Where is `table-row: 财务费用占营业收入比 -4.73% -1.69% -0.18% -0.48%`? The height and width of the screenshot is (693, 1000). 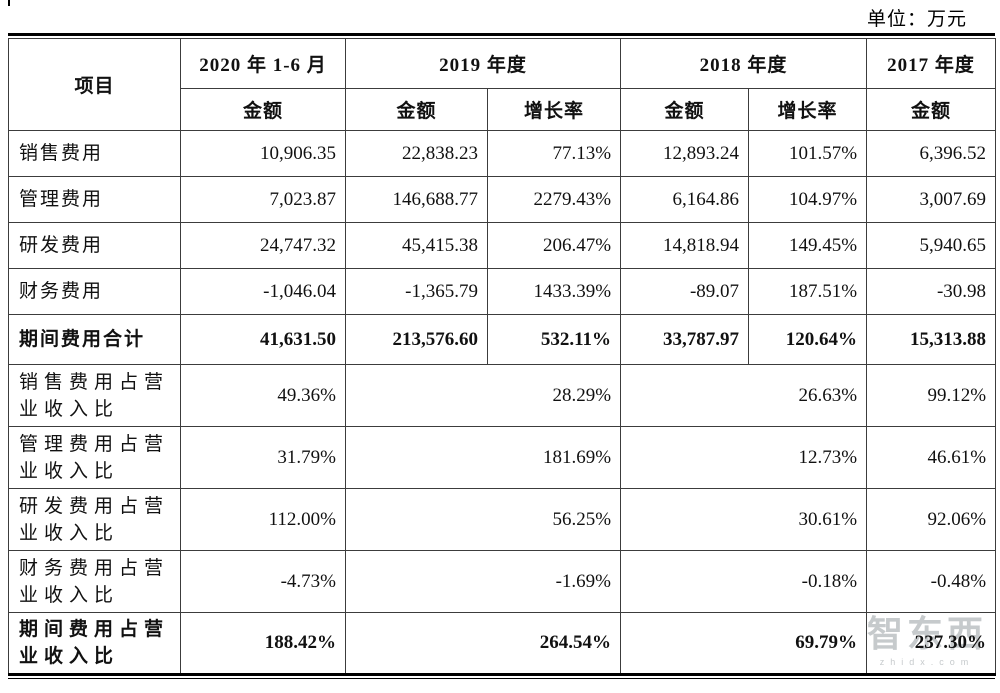 table-row: 财务费用占营业收入比 -4.73% -1.69% -0.18% -0.48% is located at coordinates (502, 581).